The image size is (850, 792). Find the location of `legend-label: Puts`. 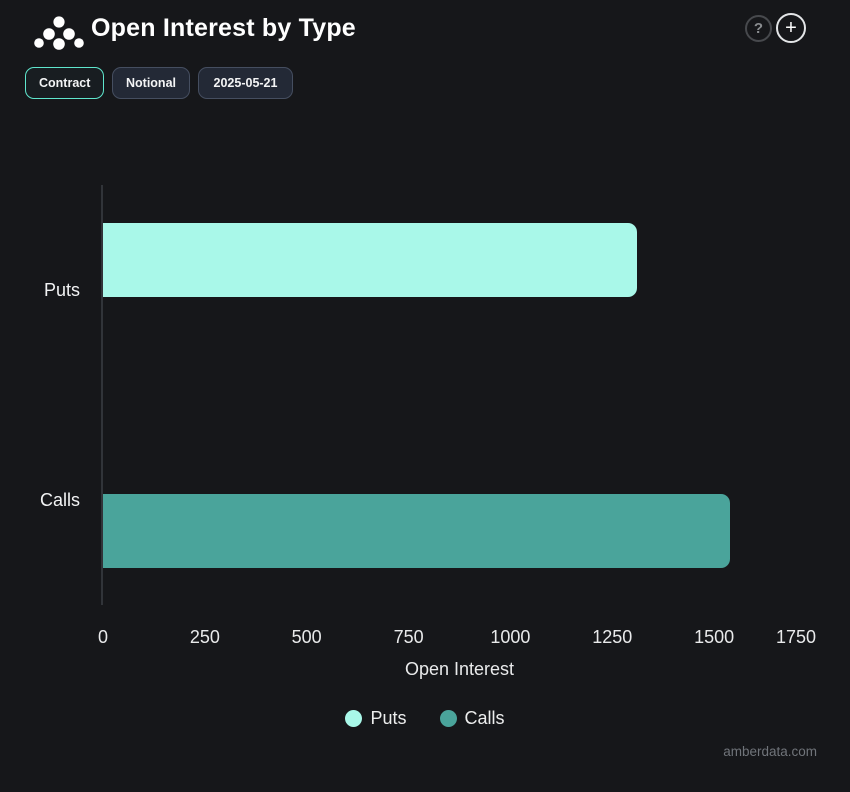

legend-label: Puts is located at coordinates (388, 718).